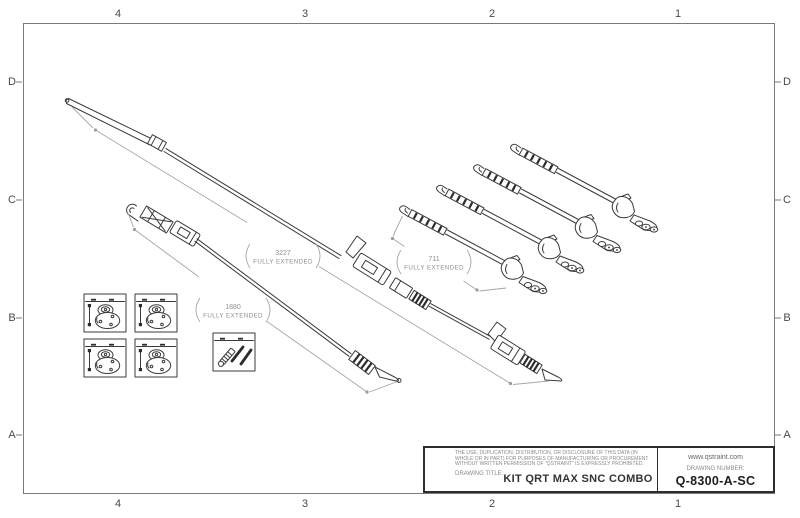 Image resolution: width=800 pixels, height=518 pixels. I want to click on grid-label-bottom-1: 1, so click(678, 504).